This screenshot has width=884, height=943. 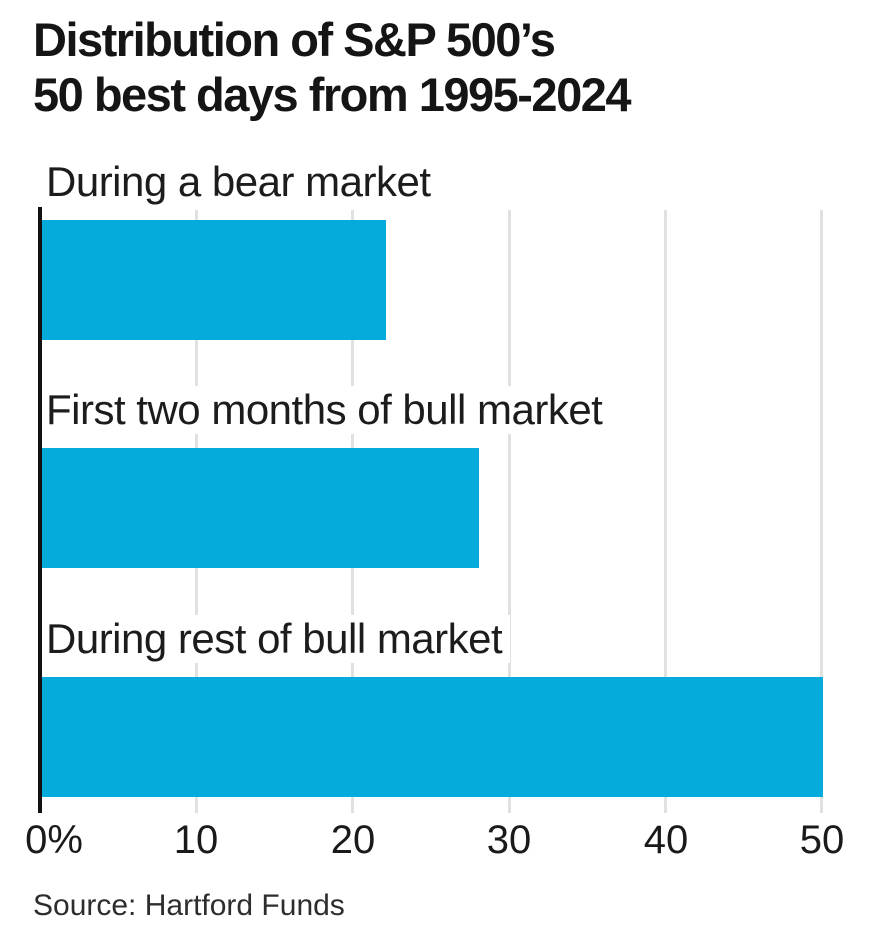 What do you see at coordinates (822, 840) in the screenshot?
I see `x-axis-tick-50: 50` at bounding box center [822, 840].